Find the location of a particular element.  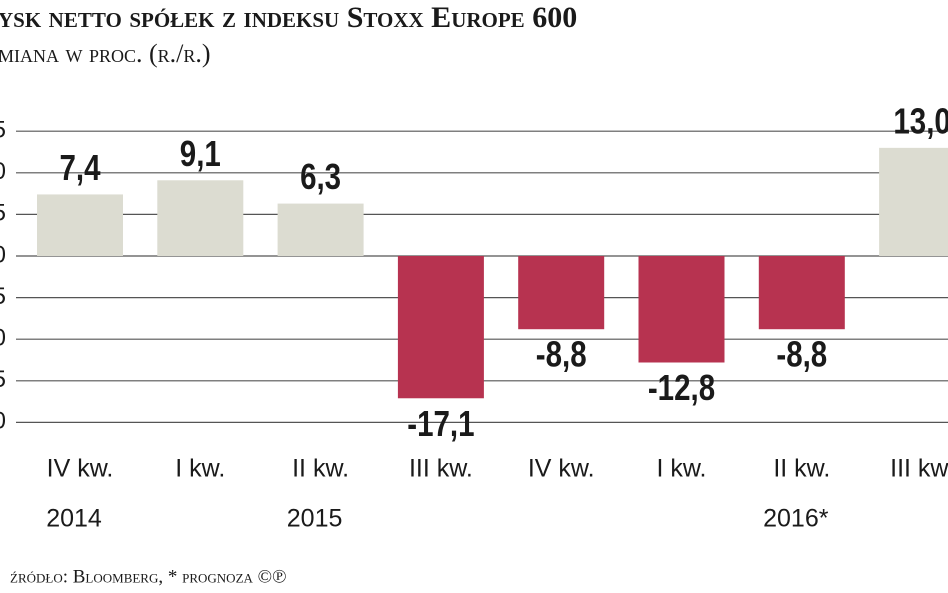

y-tick-label: -20 is located at coordinates (3, 421).